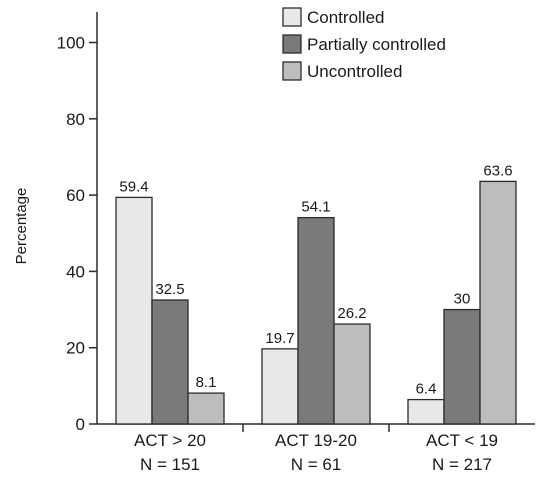  What do you see at coordinates (21, 226) in the screenshot?
I see `y-axis-title: Percentage` at bounding box center [21, 226].